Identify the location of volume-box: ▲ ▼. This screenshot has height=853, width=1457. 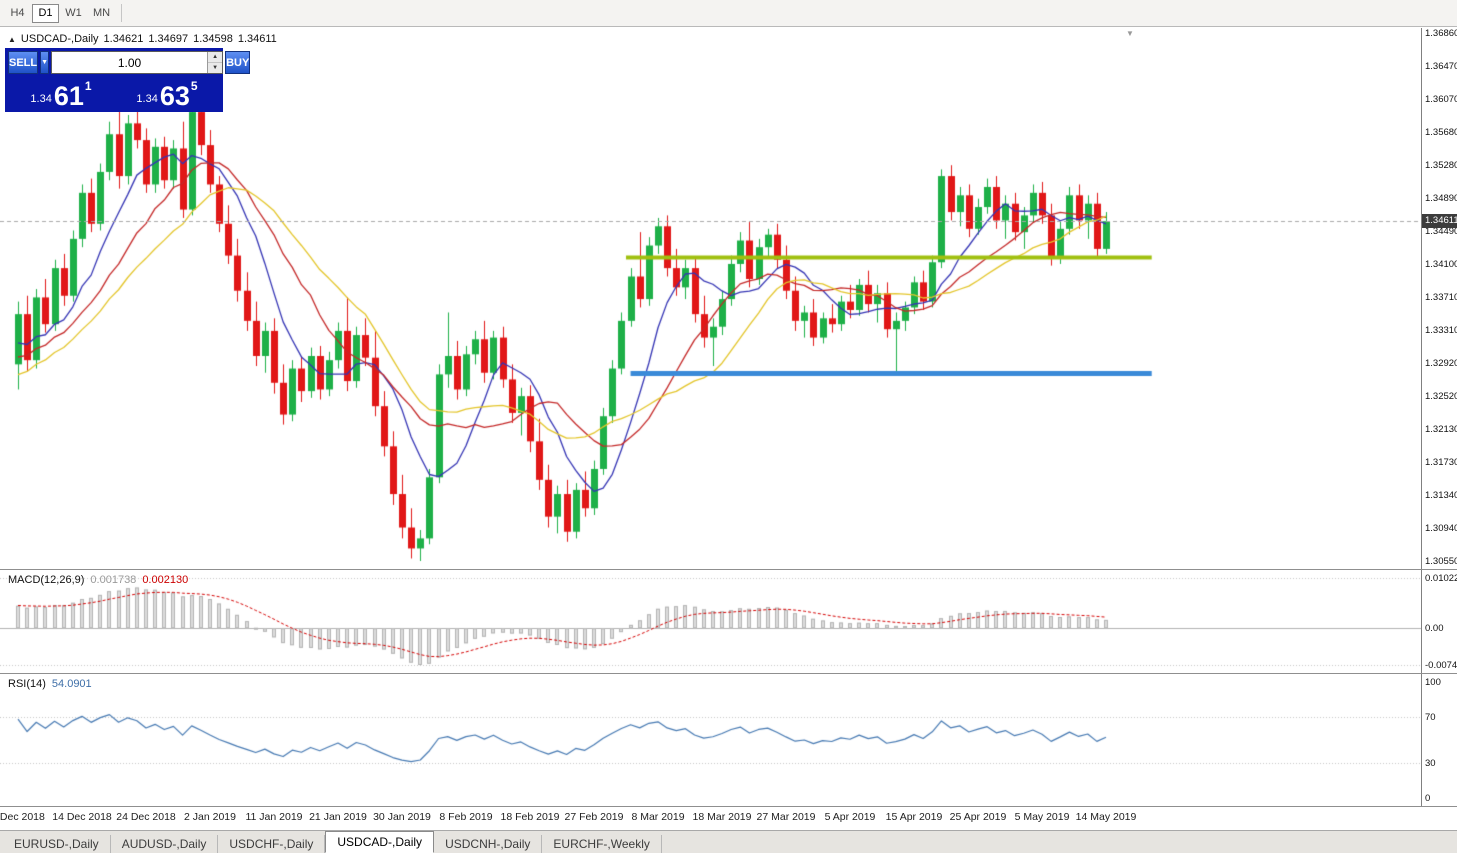
(137, 62).